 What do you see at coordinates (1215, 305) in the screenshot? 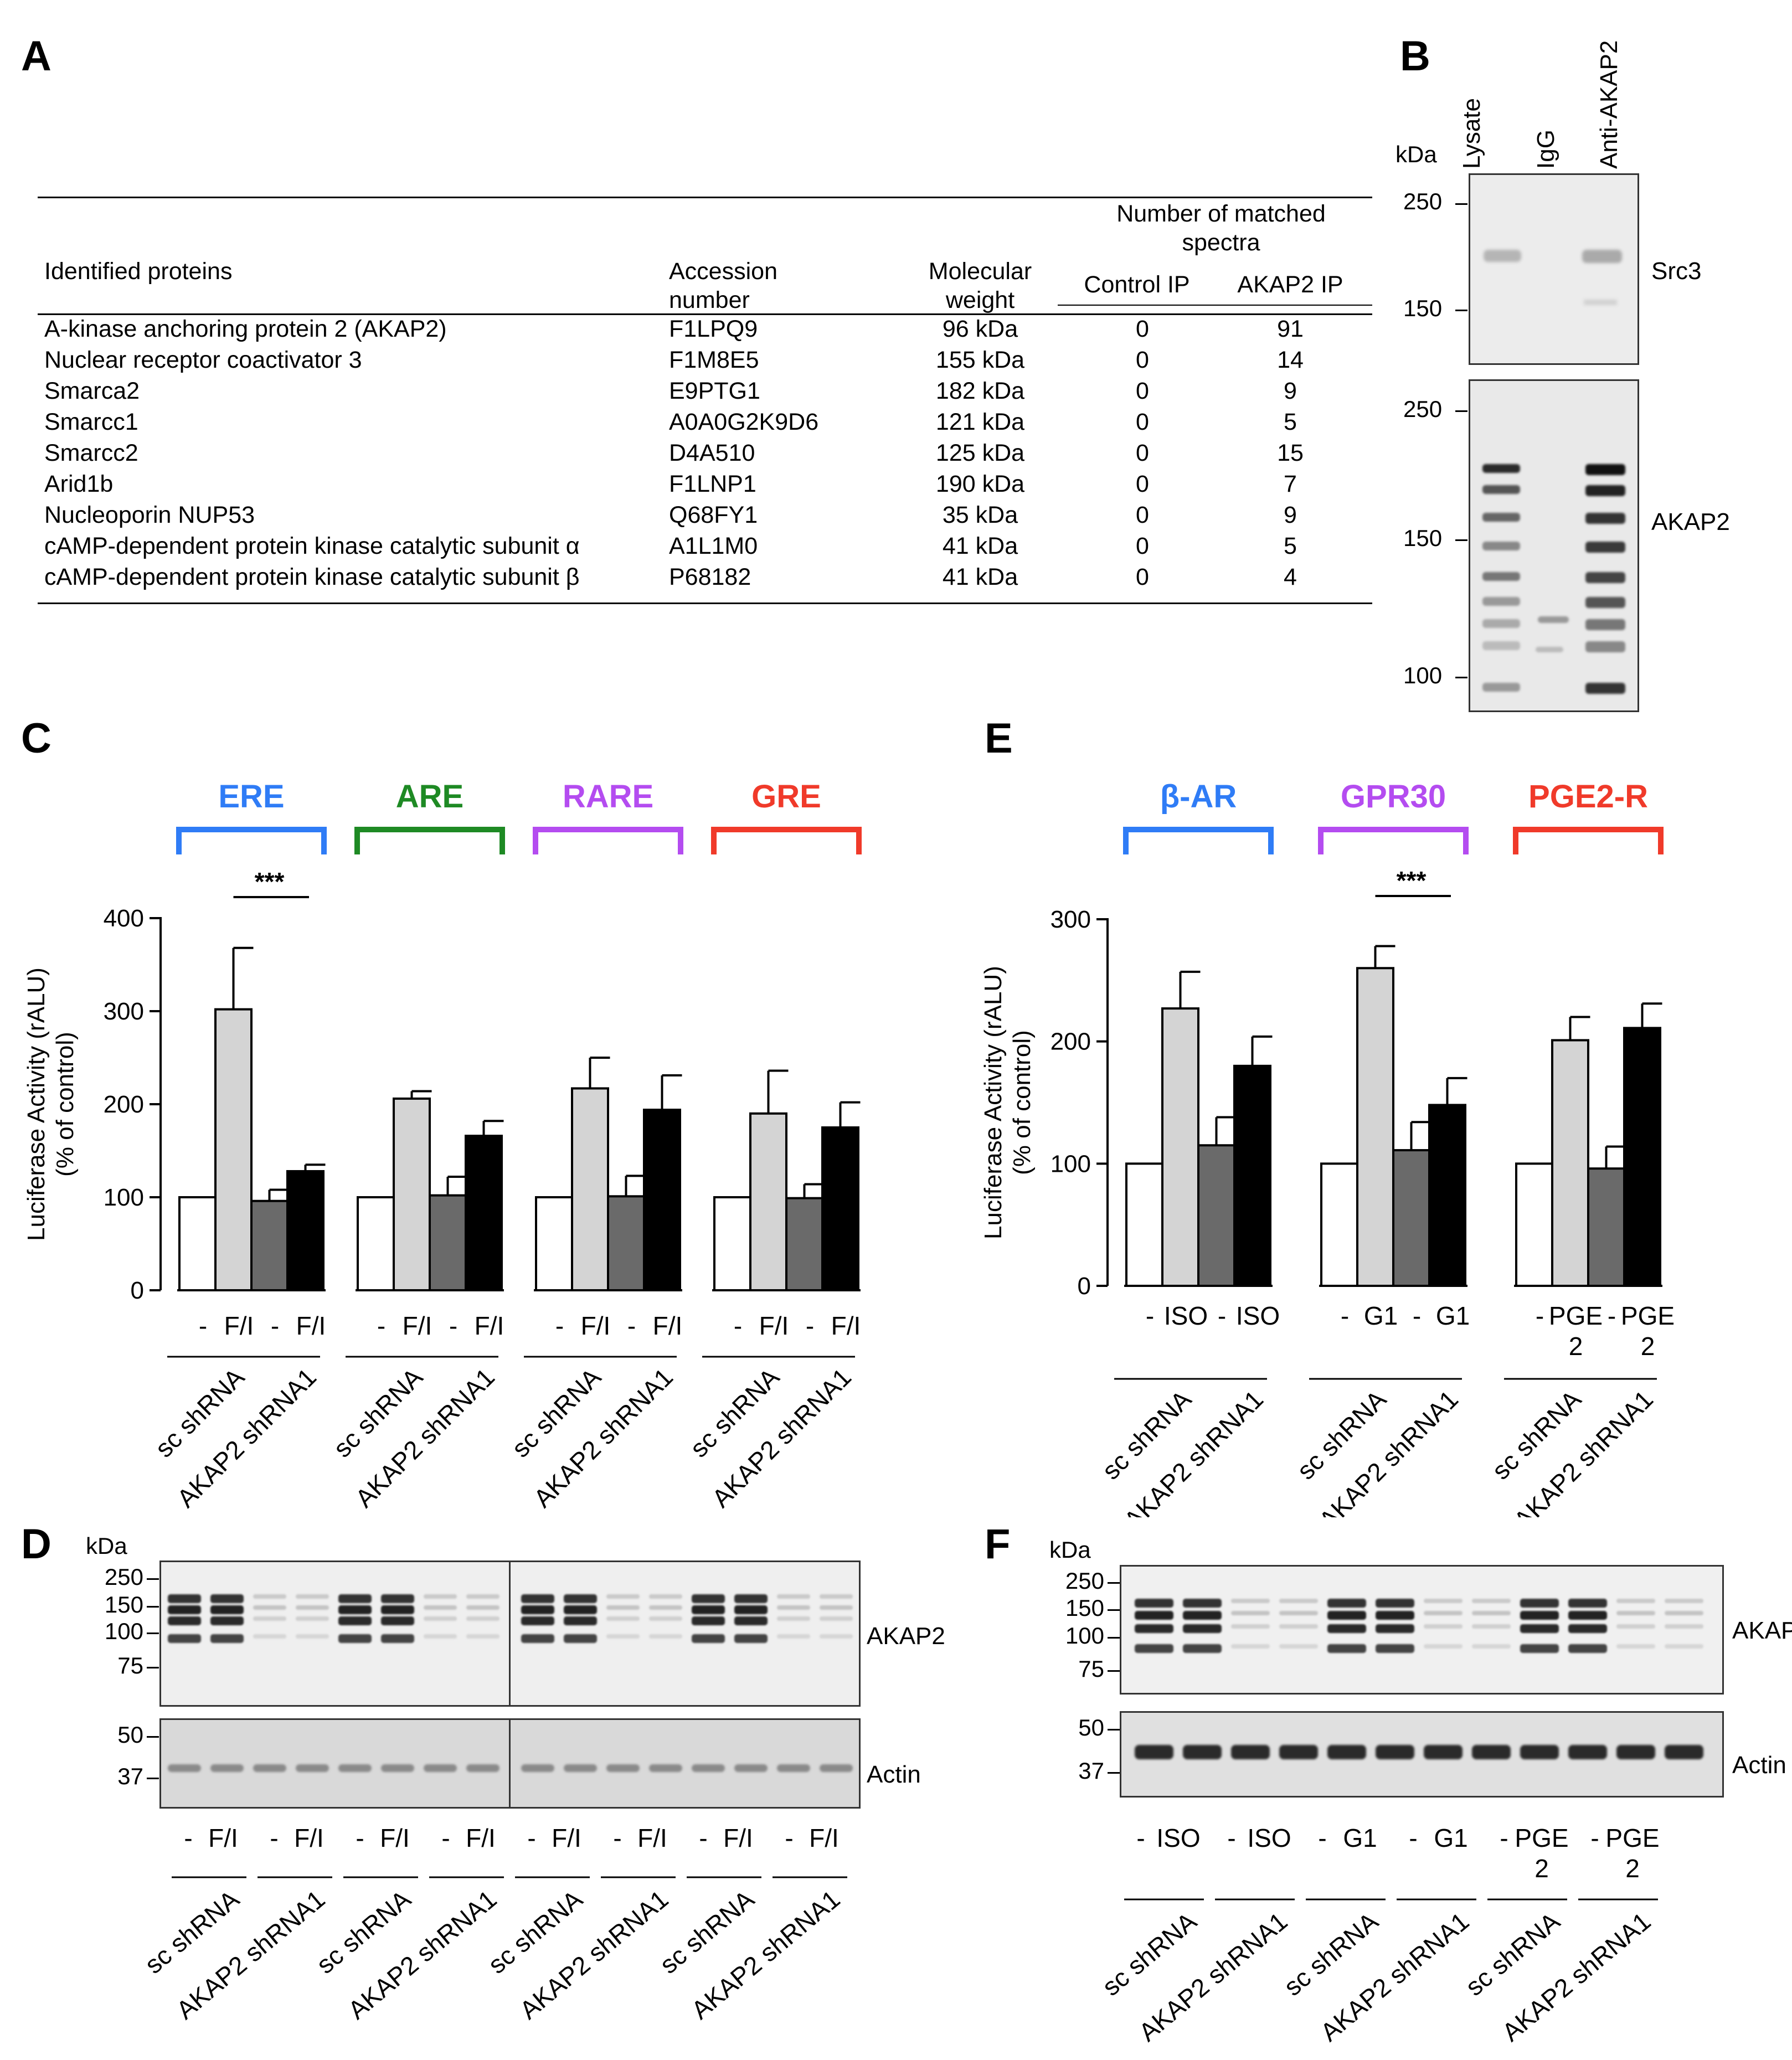
I see `spectra-header-rule` at bounding box center [1215, 305].